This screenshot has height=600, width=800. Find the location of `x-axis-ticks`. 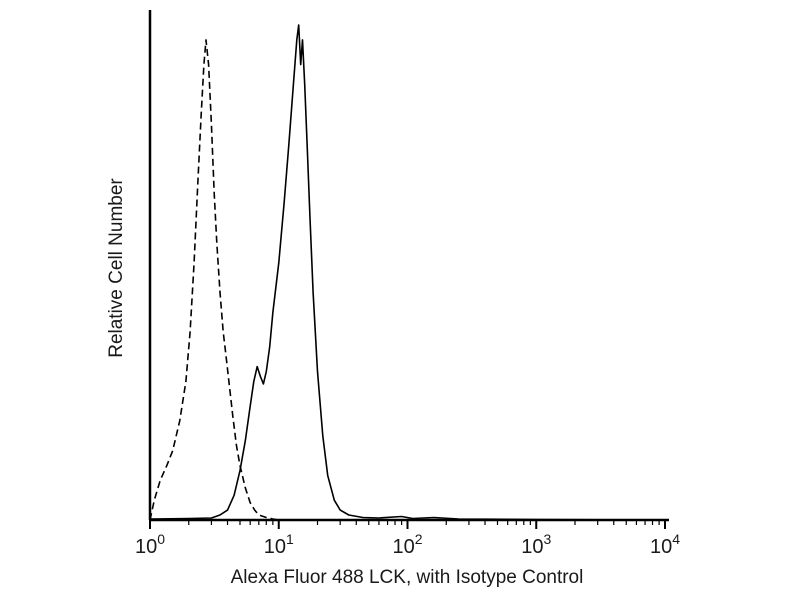

x-axis-ticks is located at coordinates (407, 524).